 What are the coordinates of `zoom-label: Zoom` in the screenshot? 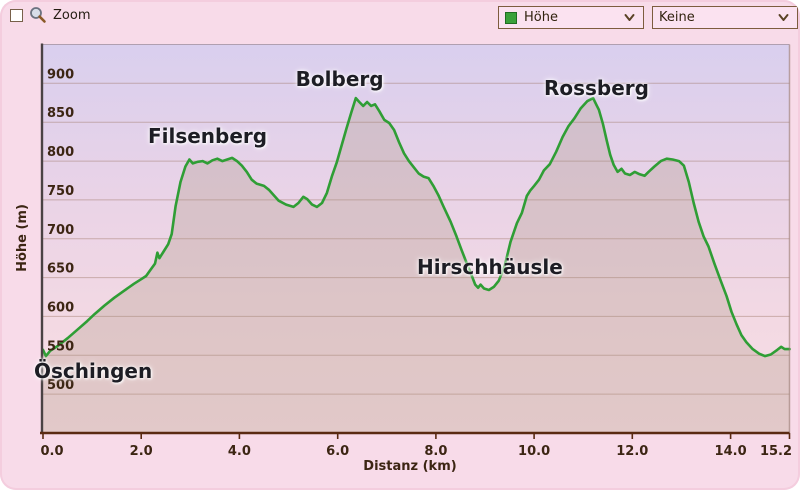 It's located at (72, 15).